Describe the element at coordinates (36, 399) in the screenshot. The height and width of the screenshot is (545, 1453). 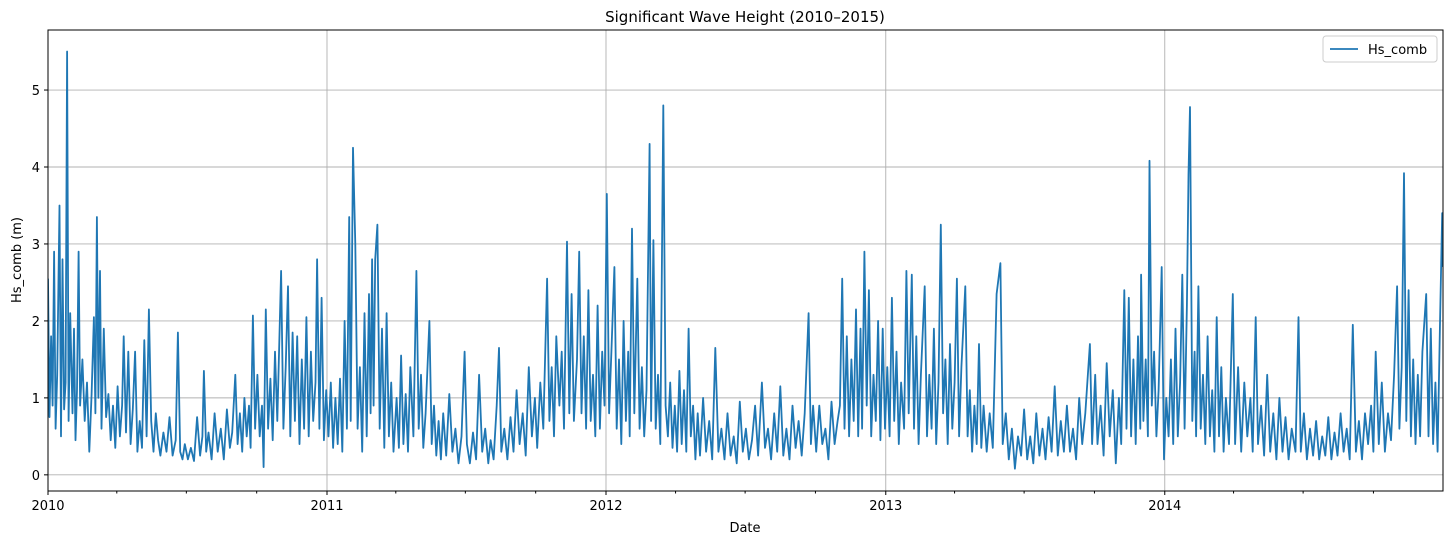
I see `y-tick-label: 1` at that location.